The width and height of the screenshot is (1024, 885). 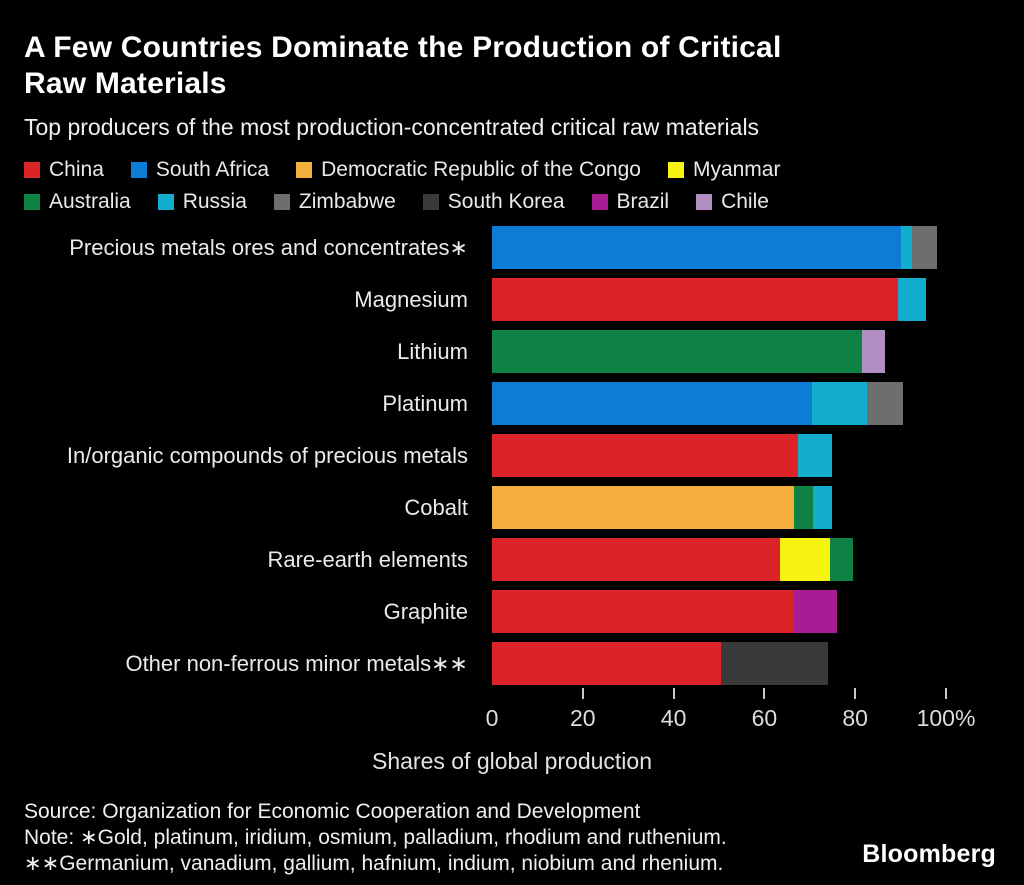 I want to click on category-label: Graphite, so click(x=425, y=611).